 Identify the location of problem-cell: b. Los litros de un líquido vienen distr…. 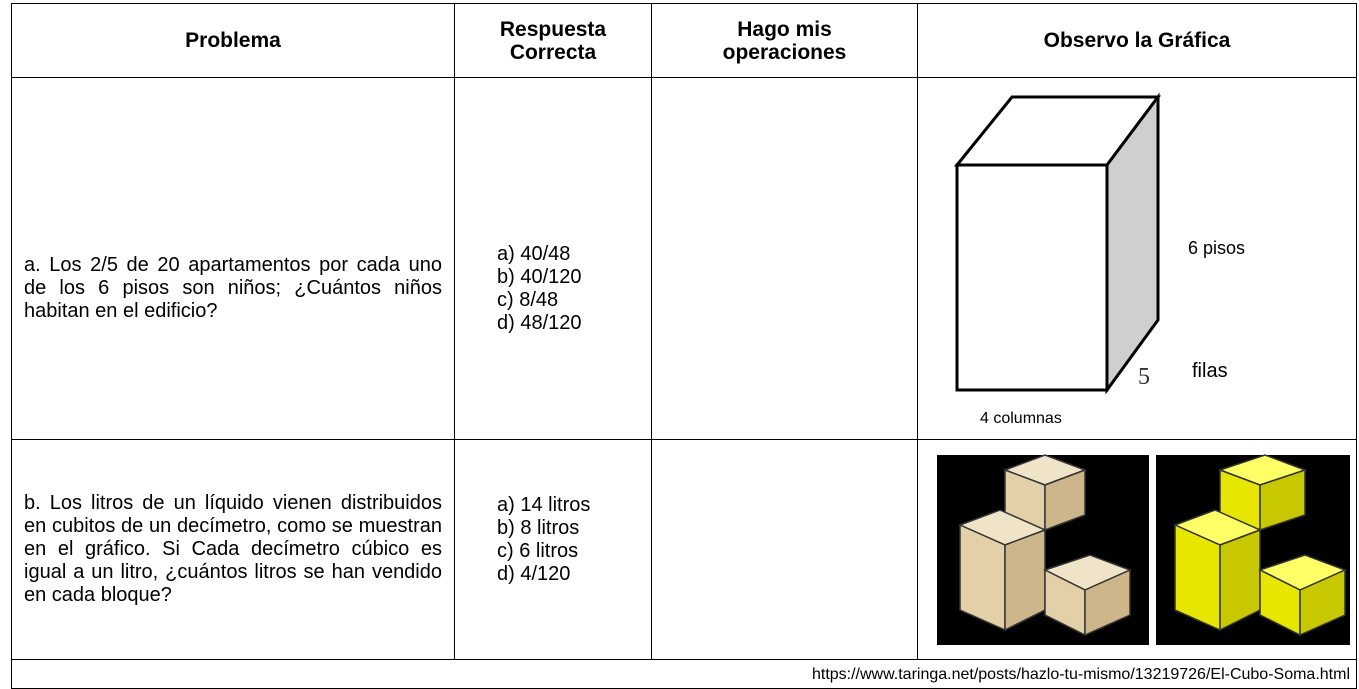
(233, 549).